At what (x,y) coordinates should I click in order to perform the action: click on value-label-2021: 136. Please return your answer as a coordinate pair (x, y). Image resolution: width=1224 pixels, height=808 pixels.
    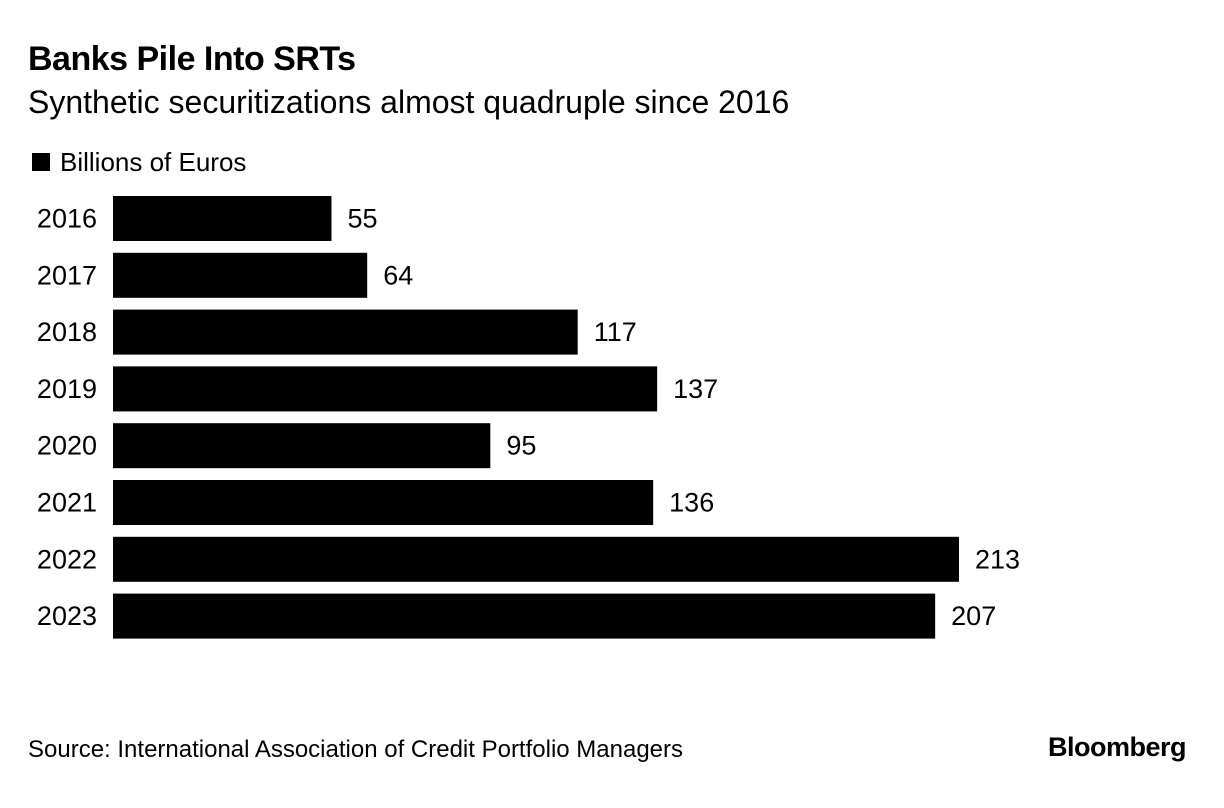
    Looking at the image, I should click on (691, 503).